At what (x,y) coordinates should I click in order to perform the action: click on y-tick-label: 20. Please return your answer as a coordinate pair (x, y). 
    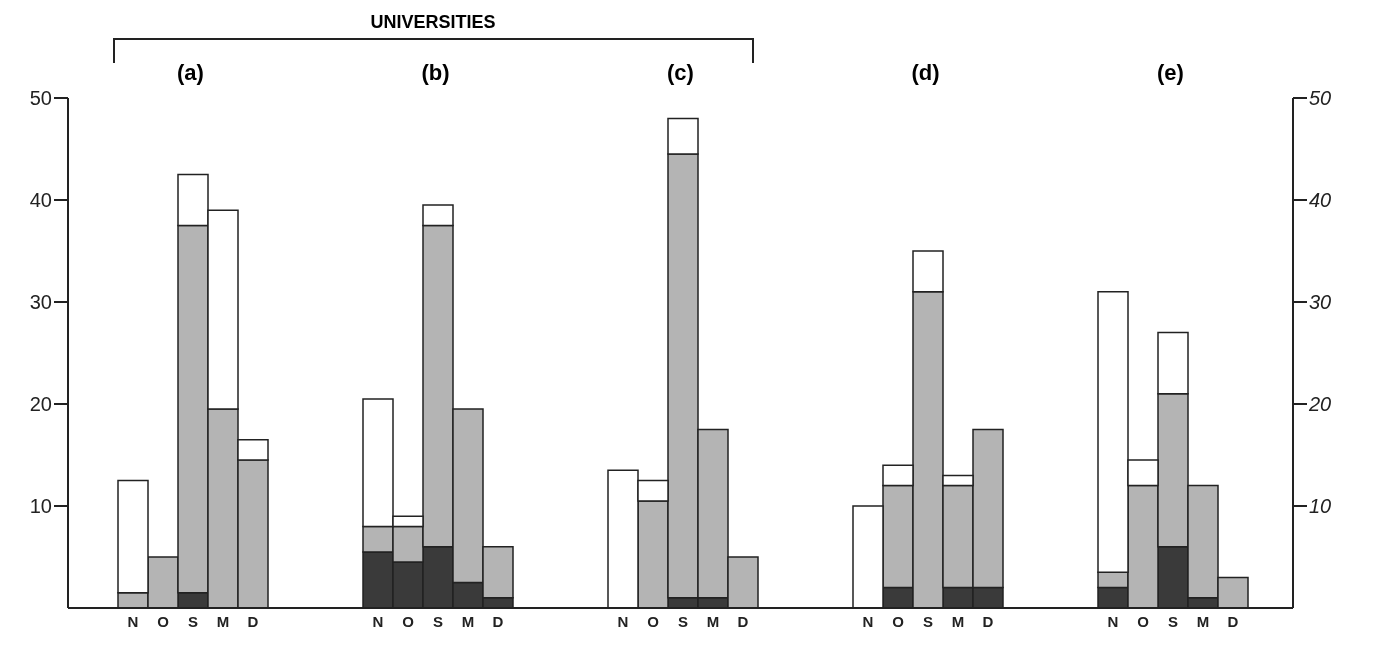
    Looking at the image, I should click on (40, 404).